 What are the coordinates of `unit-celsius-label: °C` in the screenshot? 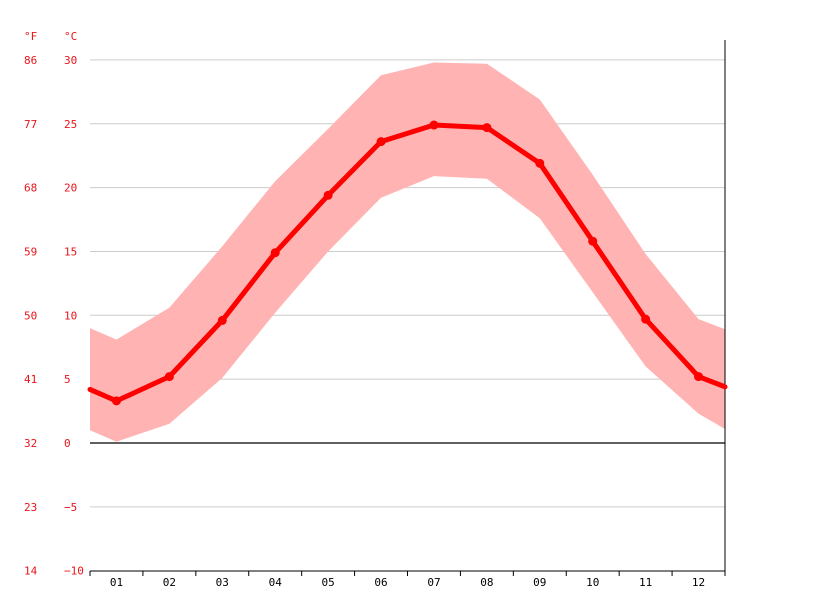 It's located at (70, 36).